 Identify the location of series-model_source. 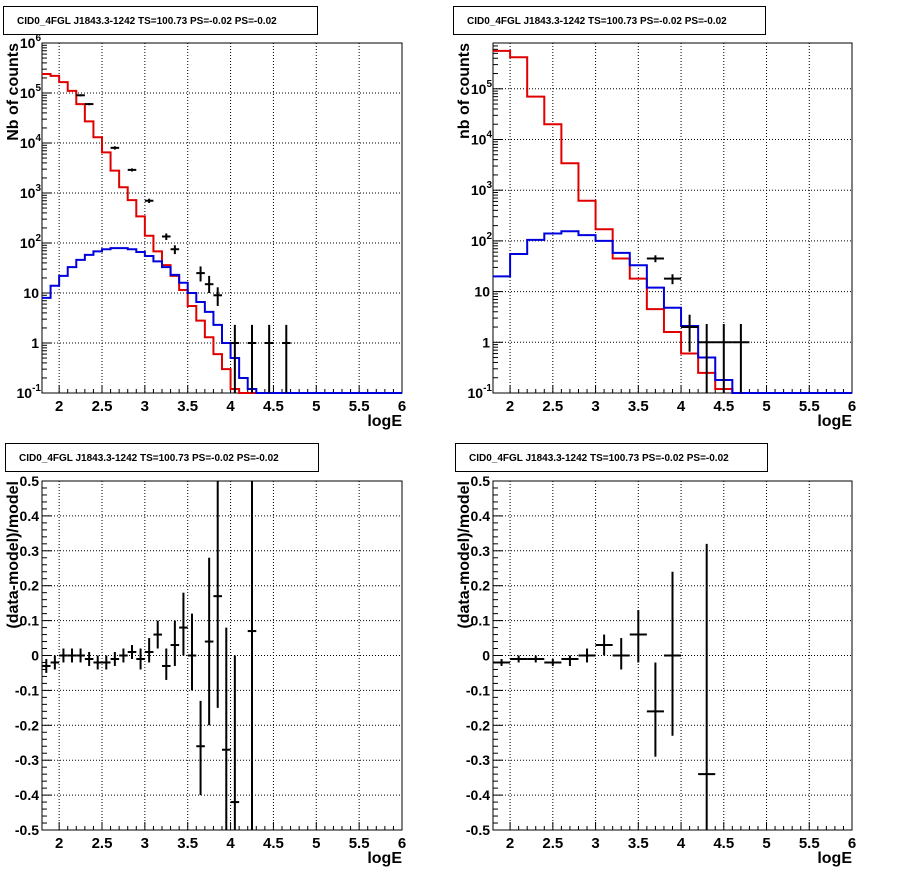
(672, 312).